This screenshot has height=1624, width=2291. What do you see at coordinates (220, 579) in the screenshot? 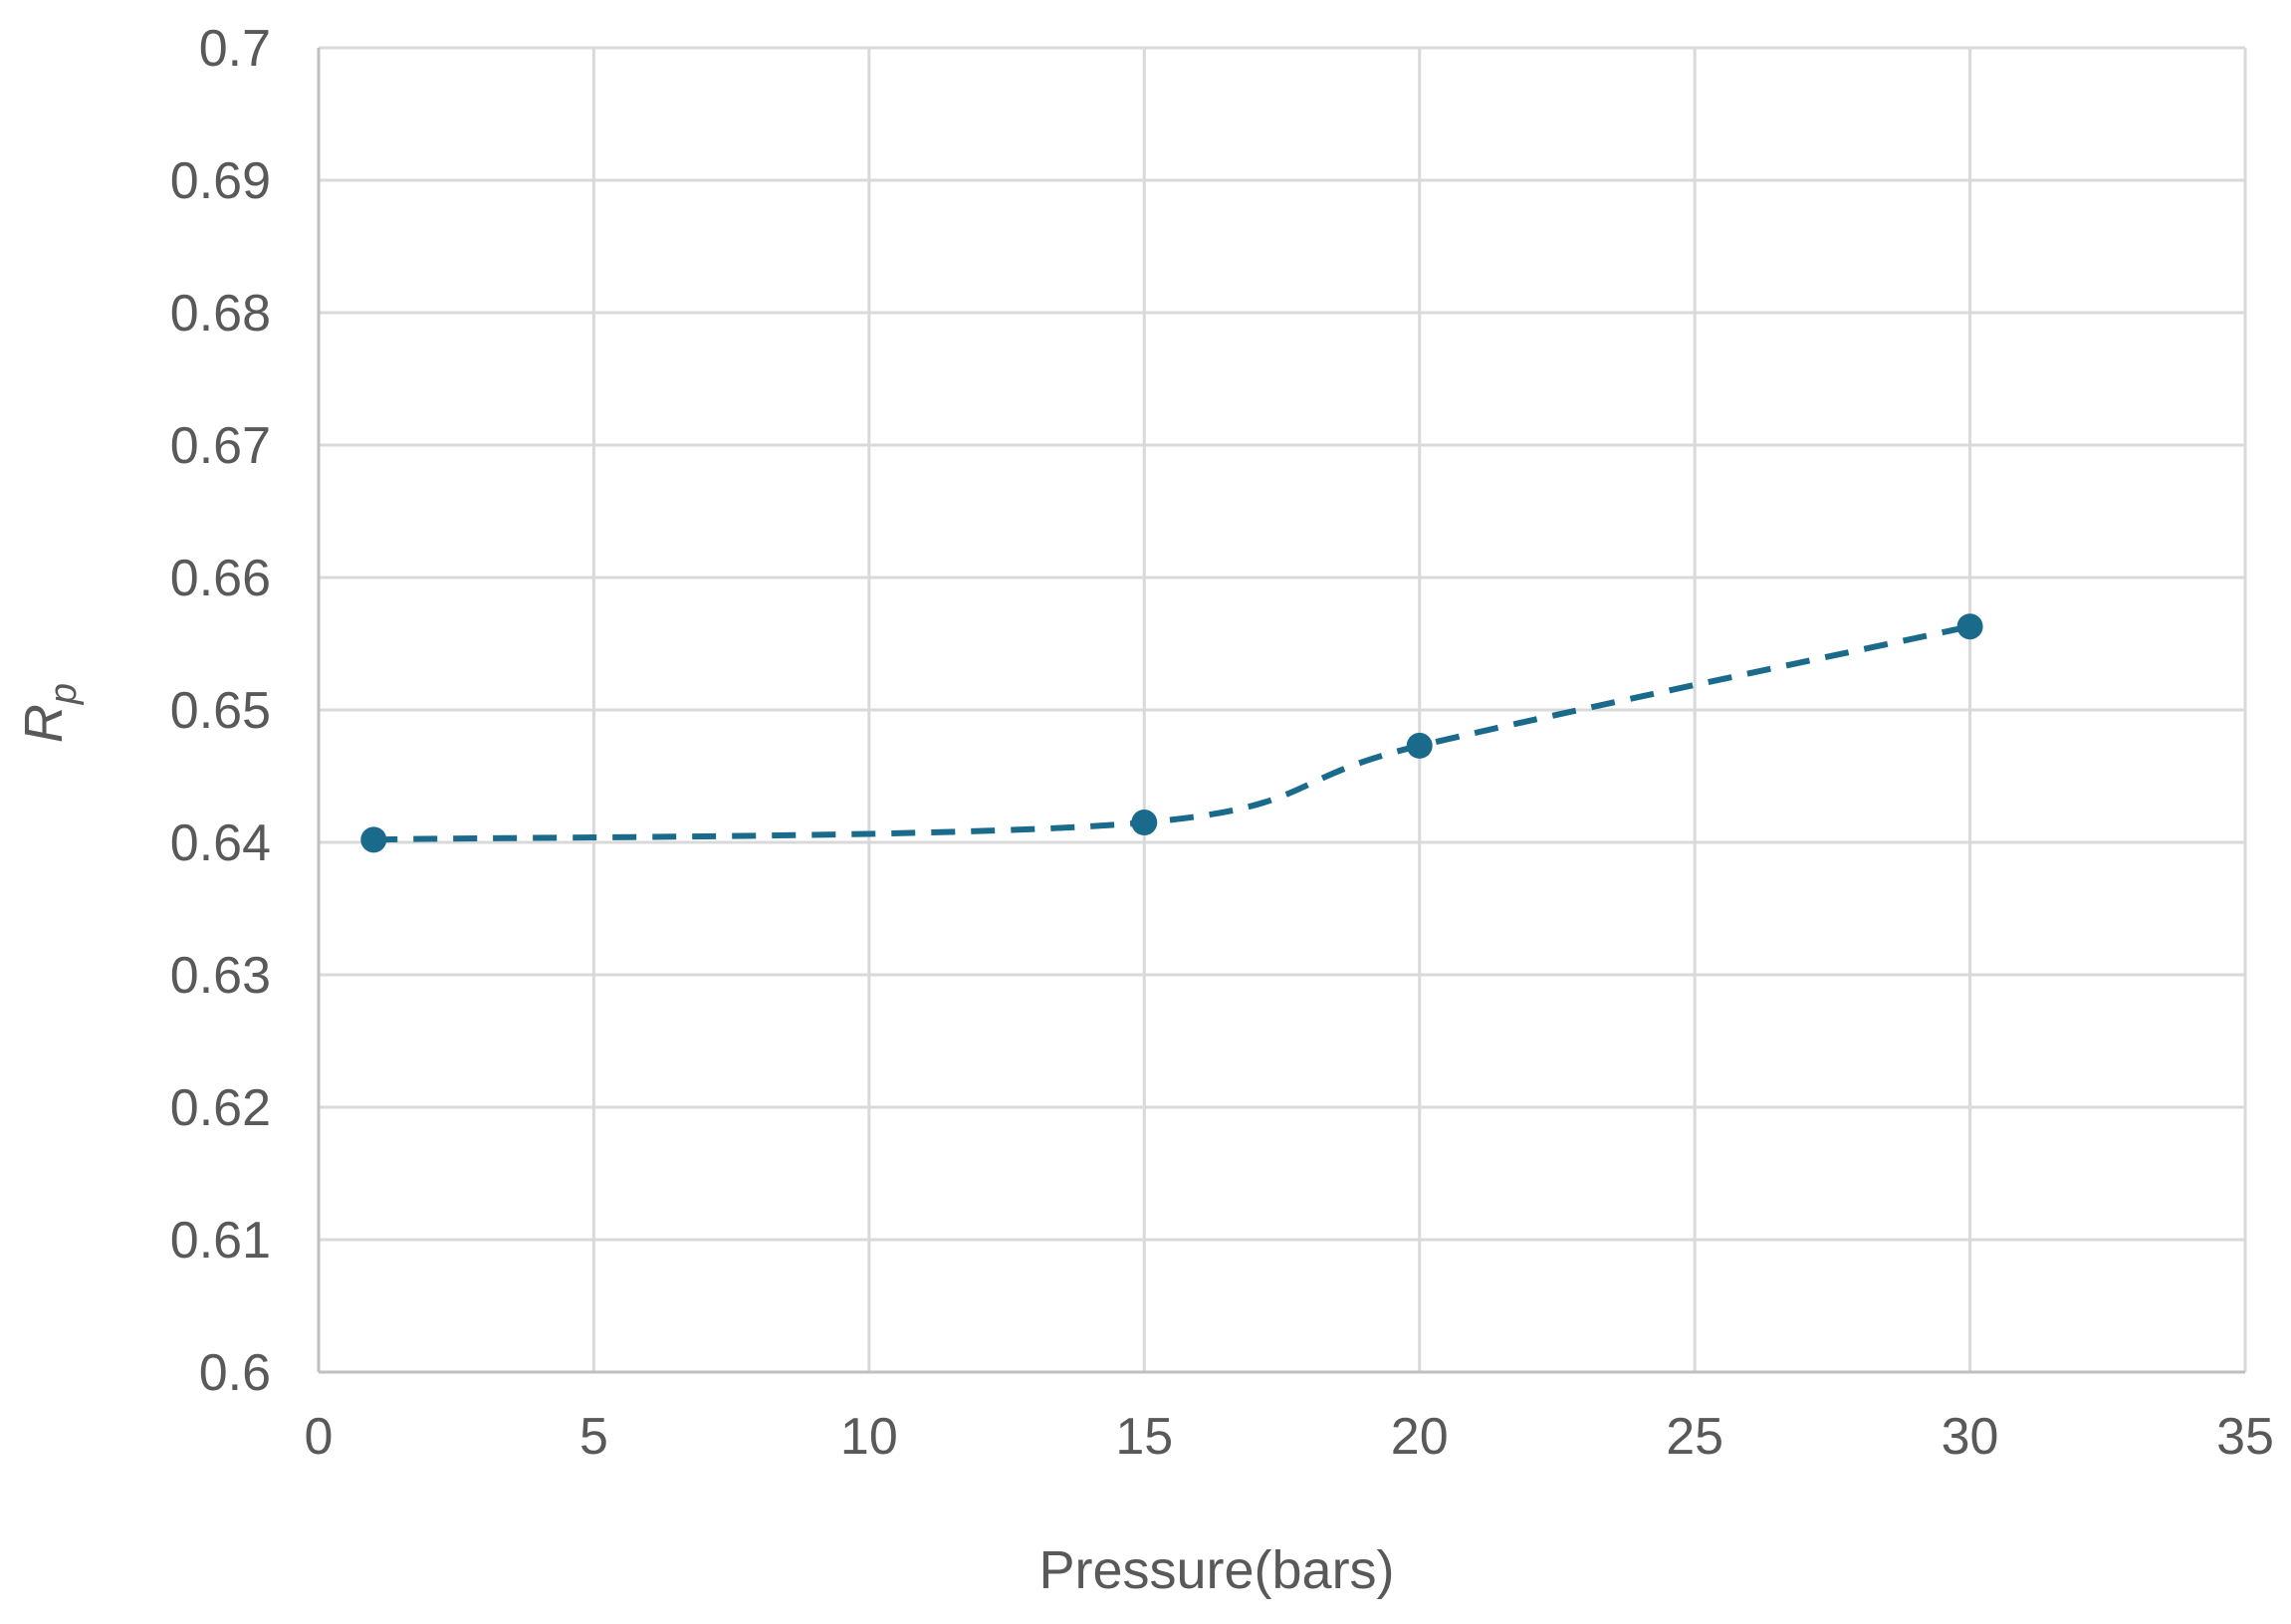
I see `y-tick-label: 0.66` at bounding box center [220, 579].